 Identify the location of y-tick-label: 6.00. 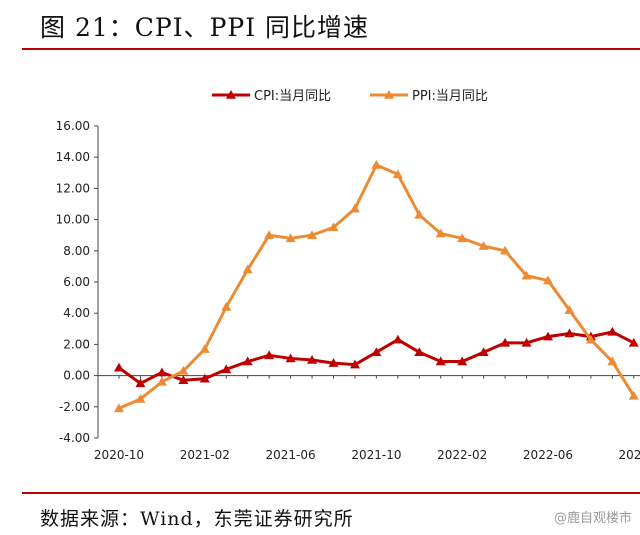
(76, 282).